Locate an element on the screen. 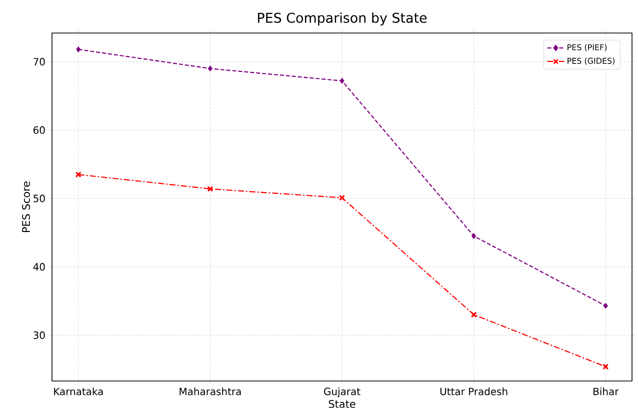  x-tick-label: Gujarat is located at coordinates (342, 393).